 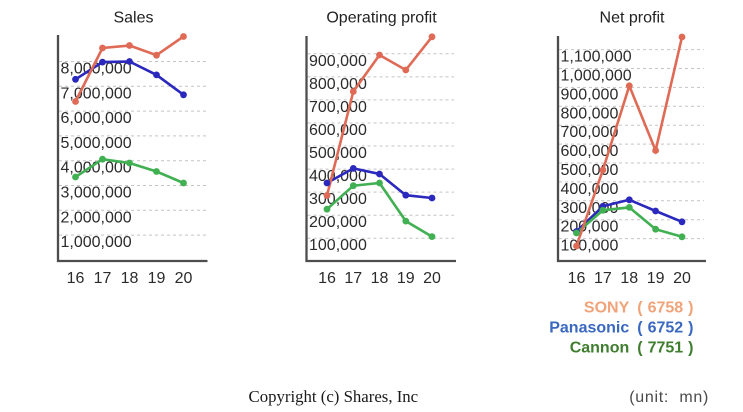 I want to click on svg-text: 5,000,000, so click(x=96, y=143).